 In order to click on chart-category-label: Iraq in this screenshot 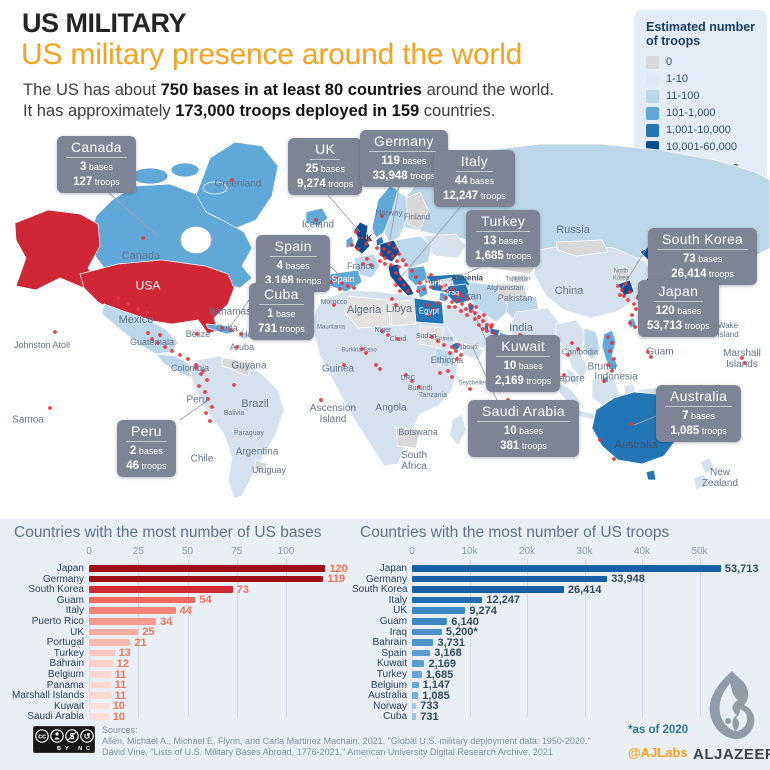, I will do `click(398, 632)`.